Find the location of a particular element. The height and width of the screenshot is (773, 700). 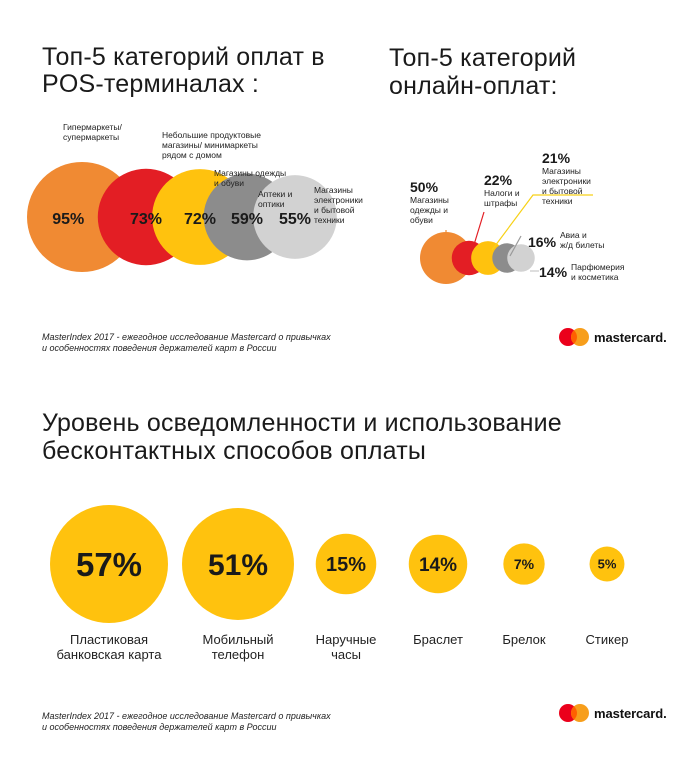

pos-category-label-3: Магазины одежды и обуви is located at coordinates (250, 178).